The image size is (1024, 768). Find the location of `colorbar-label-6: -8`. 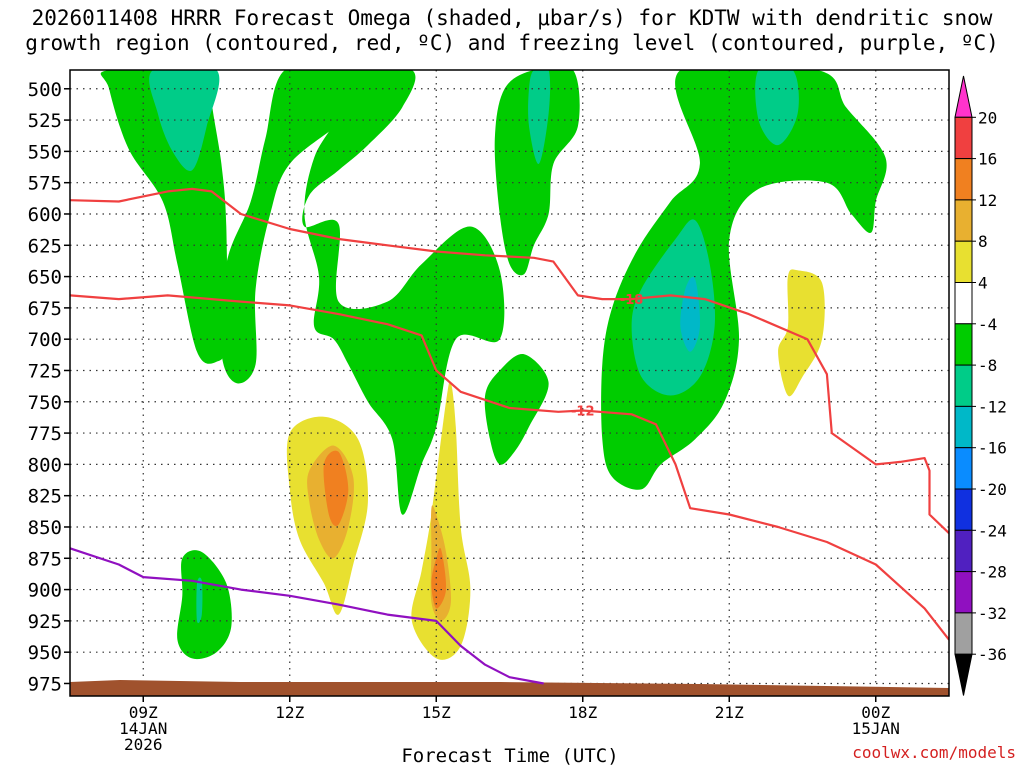

colorbar-label-6: -8 is located at coordinates (987, 365).